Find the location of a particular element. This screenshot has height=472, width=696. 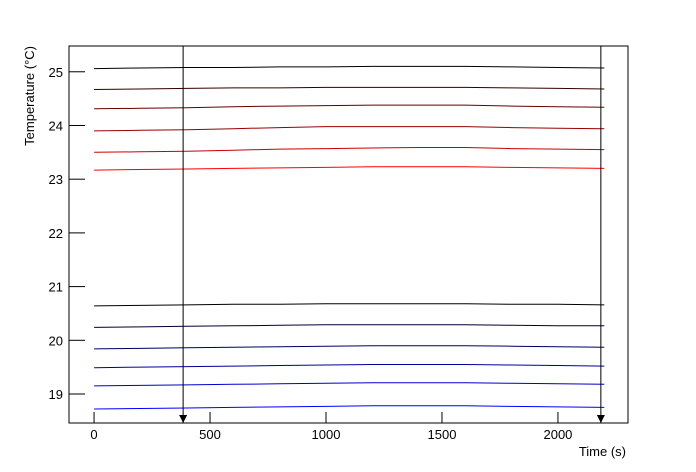

x-tick-label: 1500 is located at coordinates (442, 434).